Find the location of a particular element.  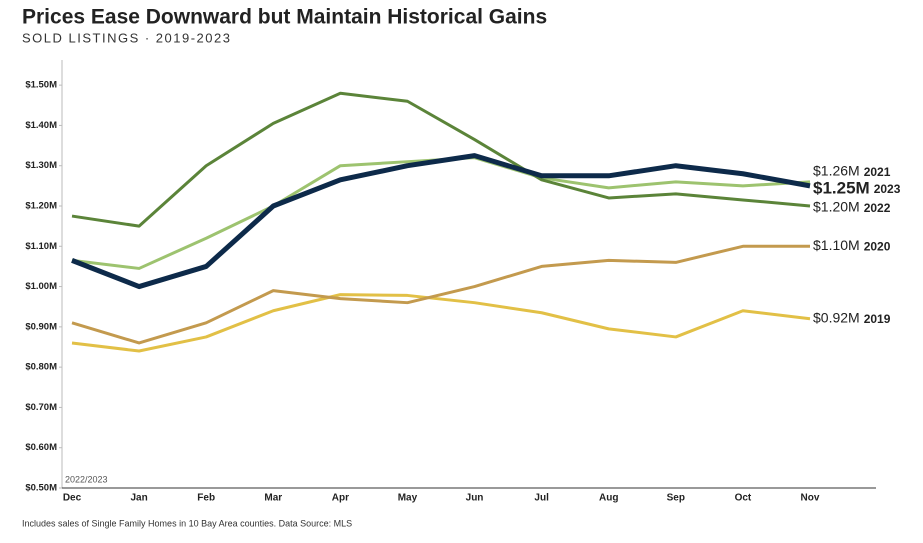

x-tick-label: Aug is located at coordinates (608, 498).